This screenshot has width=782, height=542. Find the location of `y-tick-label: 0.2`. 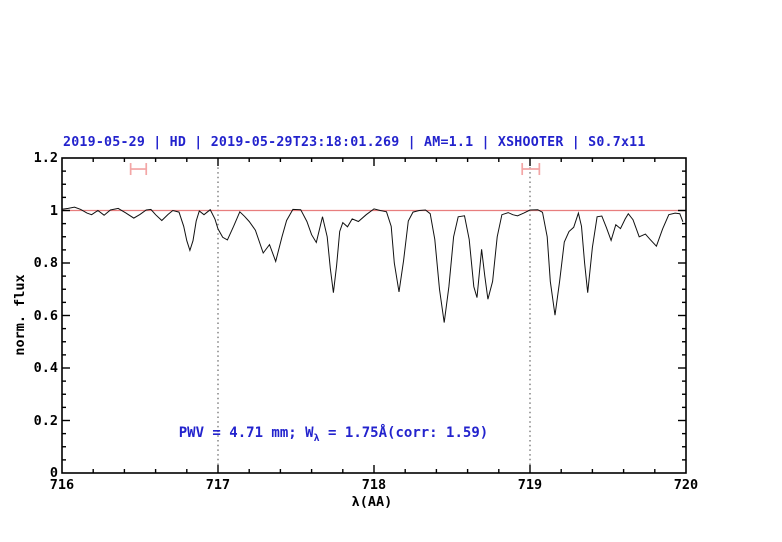

y-tick-label: 0.2 is located at coordinates (45, 420).